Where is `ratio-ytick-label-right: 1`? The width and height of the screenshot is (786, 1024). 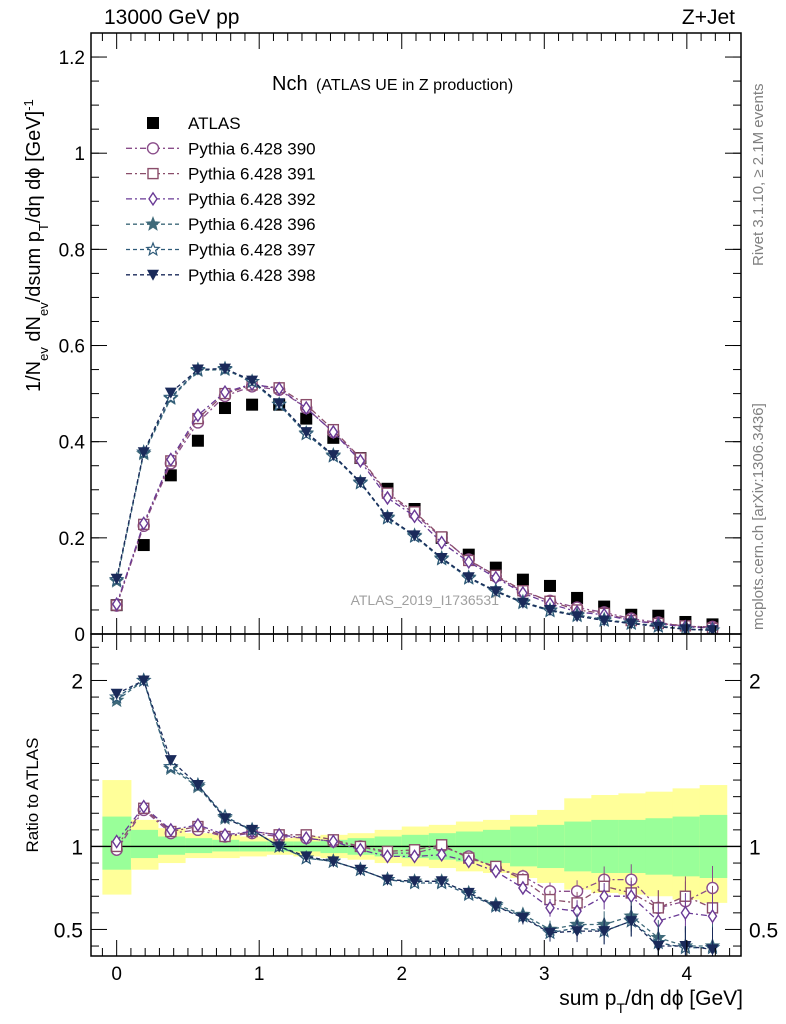 ratio-ytick-label-right: 1 is located at coordinates (755, 847).